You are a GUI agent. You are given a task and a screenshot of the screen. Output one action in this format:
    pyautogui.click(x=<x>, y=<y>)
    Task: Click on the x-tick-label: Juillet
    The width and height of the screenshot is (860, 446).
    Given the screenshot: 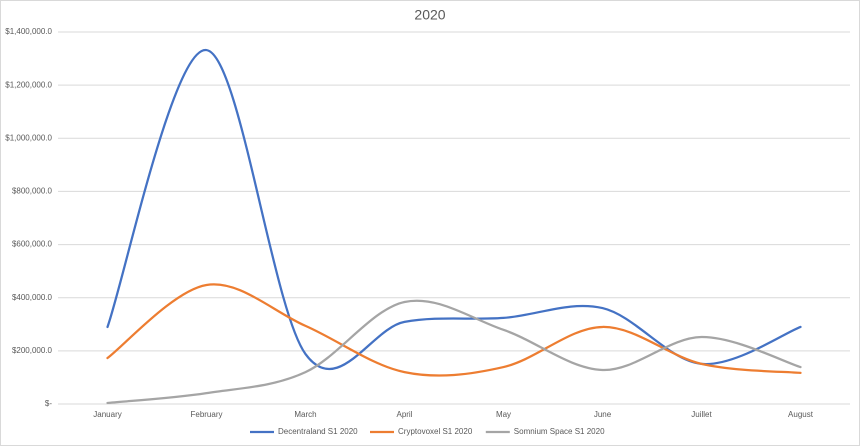 What is the action you would take?
    pyautogui.click(x=701, y=414)
    